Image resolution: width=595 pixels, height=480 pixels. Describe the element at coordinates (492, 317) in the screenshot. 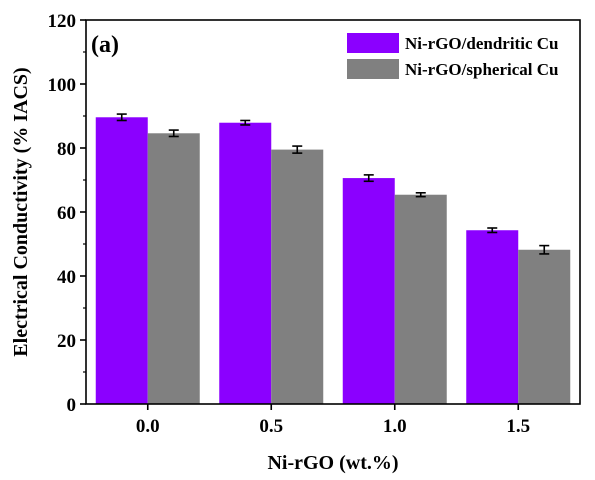

I see `bar-dendritic-1.5` at that location.